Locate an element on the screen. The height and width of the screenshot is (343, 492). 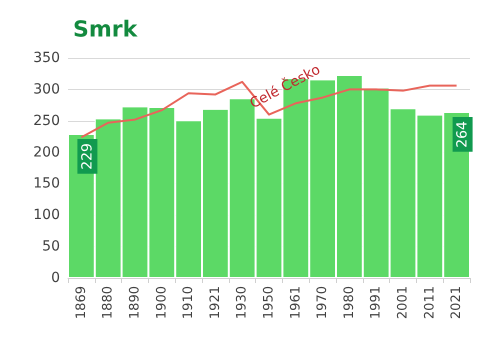
x-tick-label: 2021 is located at coordinates (456, 303).